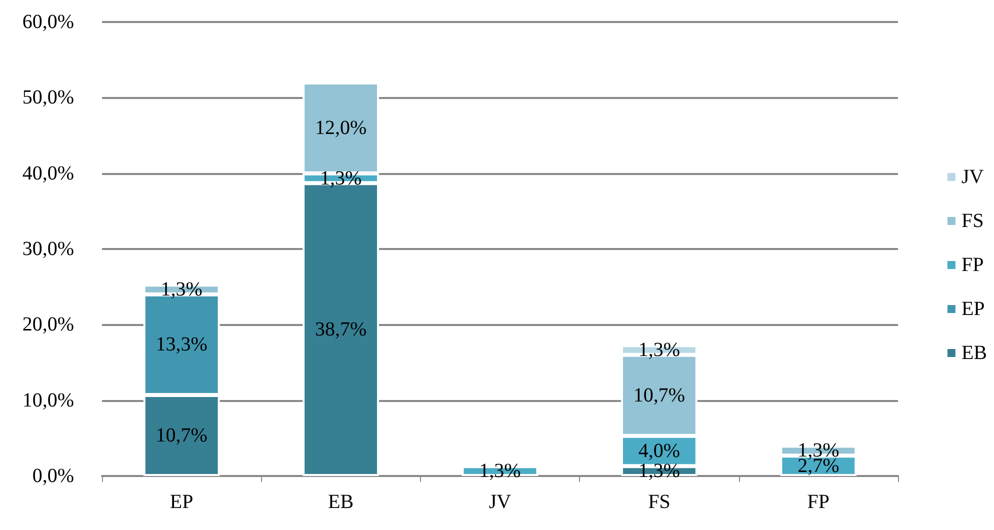 The height and width of the screenshot is (530, 994). I want to click on y-tick-label: 0,0%, so click(53, 476).